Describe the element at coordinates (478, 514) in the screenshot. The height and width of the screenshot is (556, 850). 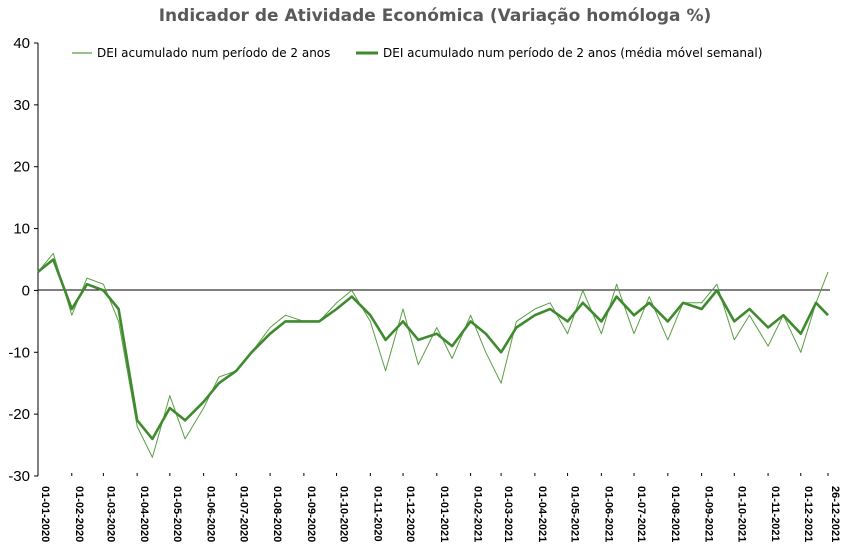
I see `x-tick-label: 01-02-2021` at that location.